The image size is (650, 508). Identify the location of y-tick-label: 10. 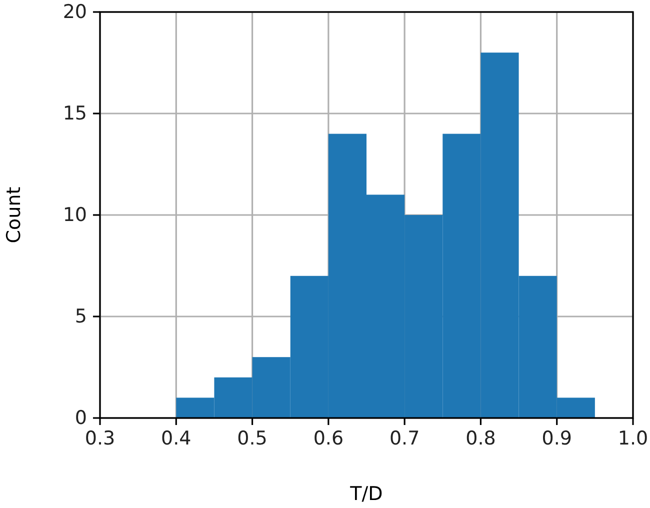
(74, 215).